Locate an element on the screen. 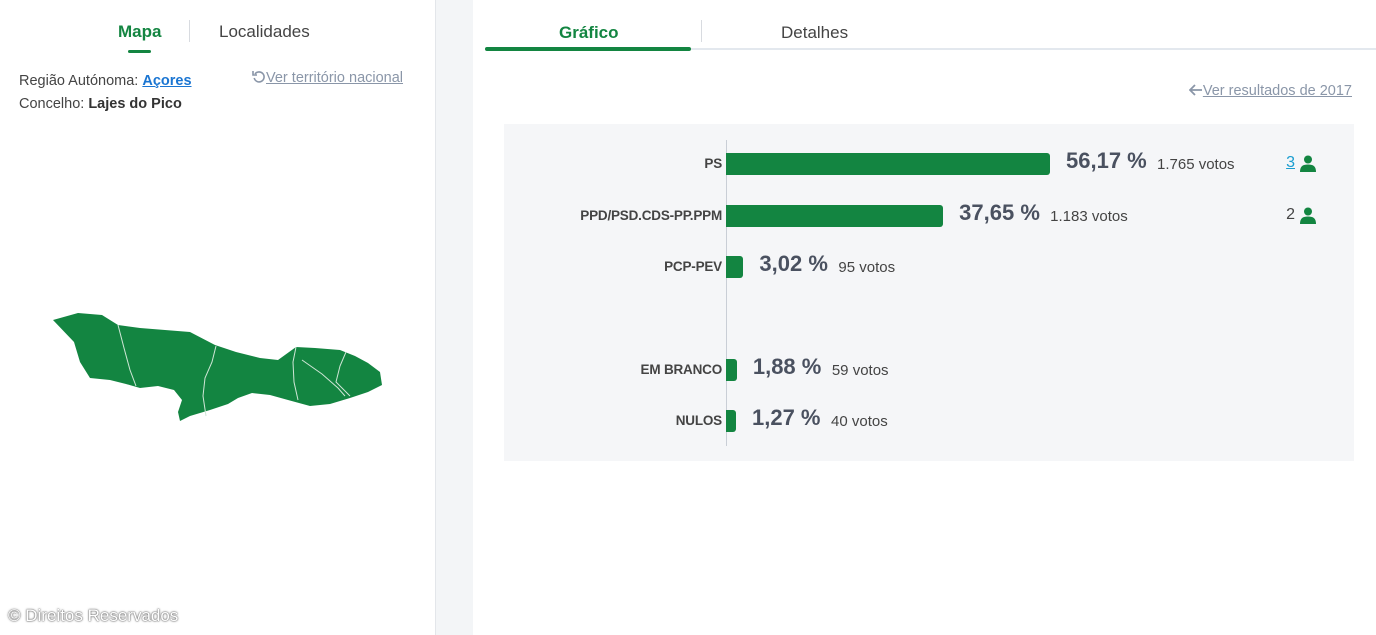 The image size is (1376, 635). right-tabs: Gráfico Detalhes is located at coordinates (930, 34).